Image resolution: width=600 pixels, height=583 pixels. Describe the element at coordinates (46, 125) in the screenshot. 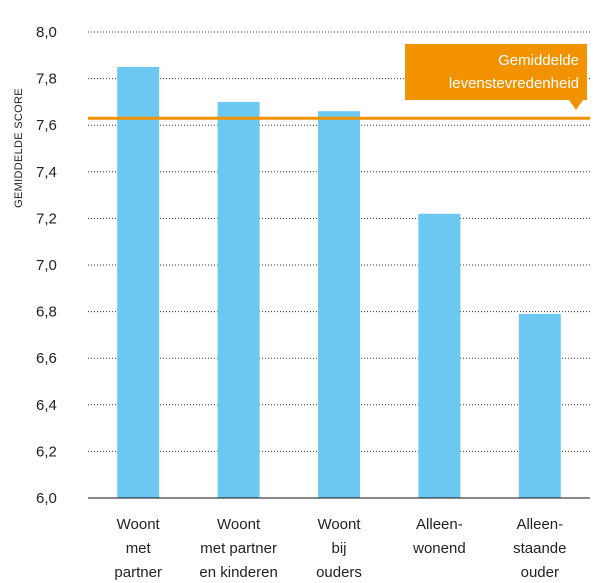

I see `y-tick-label: 7,6` at that location.